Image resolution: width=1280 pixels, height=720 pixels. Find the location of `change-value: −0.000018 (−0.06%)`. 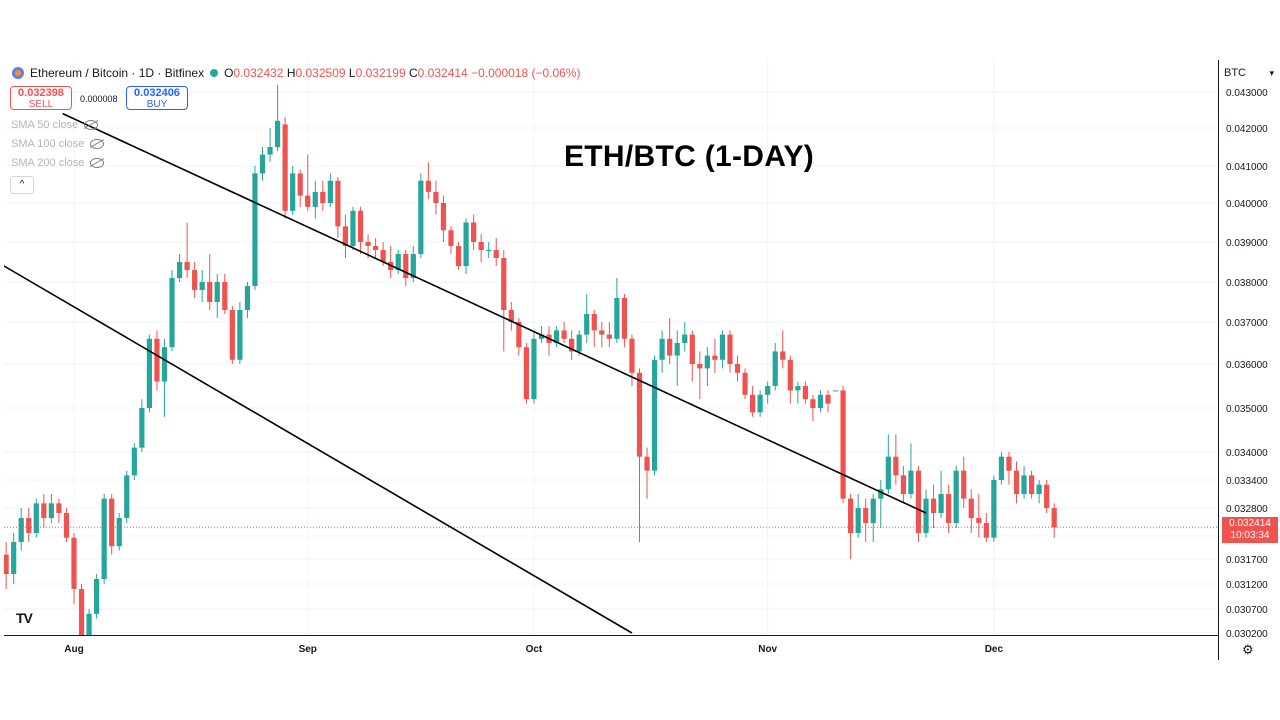

change-value: −0.000018 (−0.06%) is located at coordinates (526, 73).